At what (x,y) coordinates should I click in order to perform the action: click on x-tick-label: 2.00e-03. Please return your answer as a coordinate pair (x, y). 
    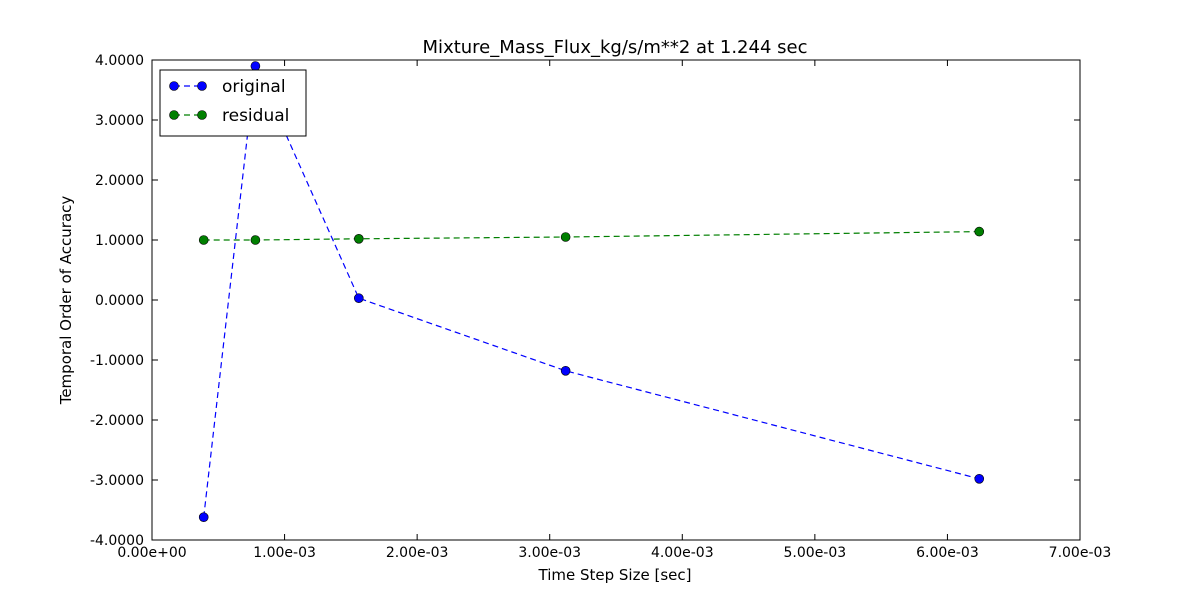
    Looking at the image, I should click on (417, 553).